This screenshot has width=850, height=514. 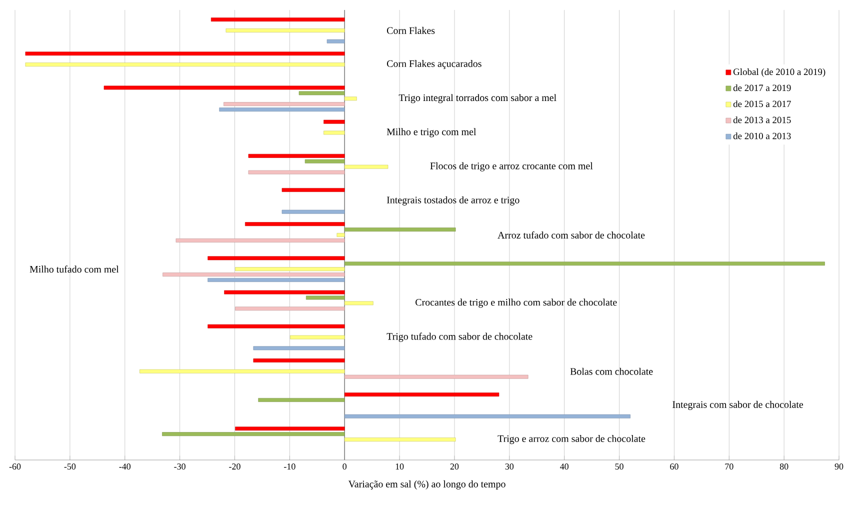 I want to click on y-tick-label: Crocantes de trigo e milho com sabor de chocolate, so click(x=516, y=303).